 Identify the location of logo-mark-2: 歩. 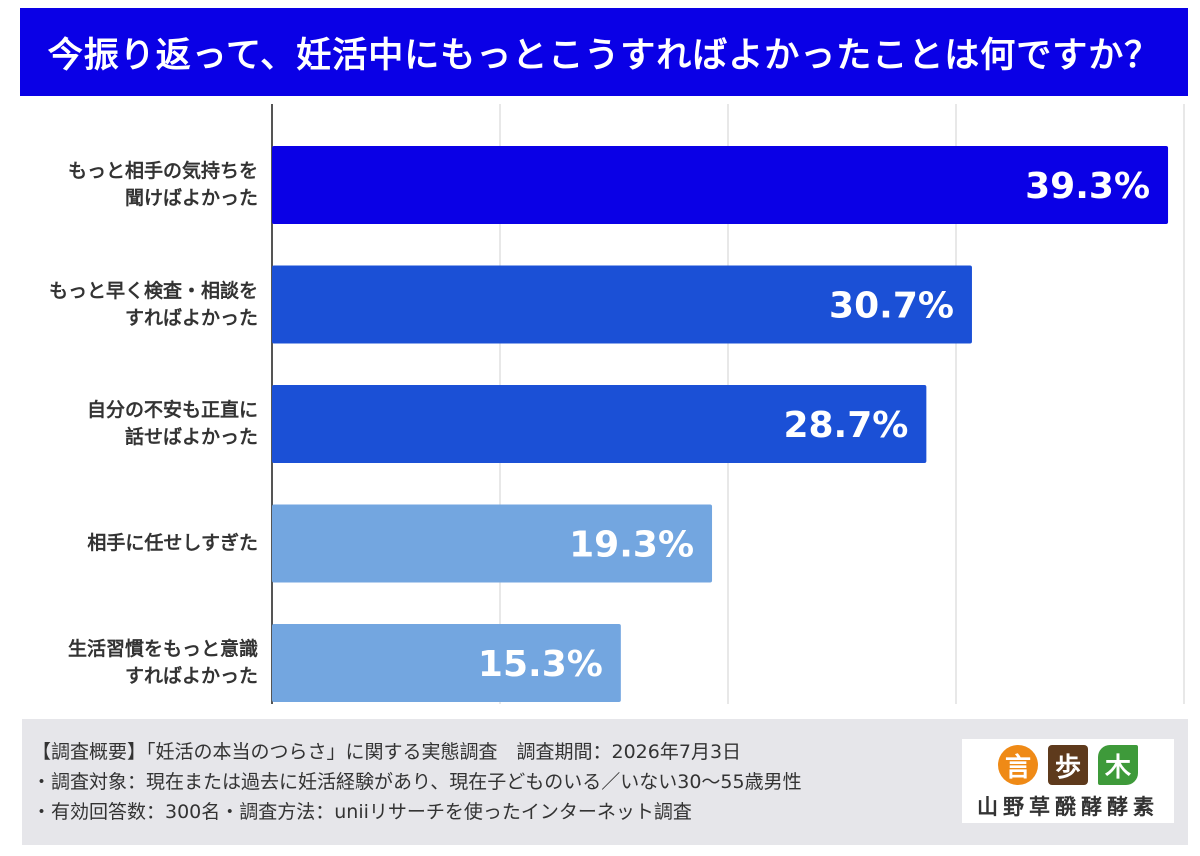
(1068, 765).